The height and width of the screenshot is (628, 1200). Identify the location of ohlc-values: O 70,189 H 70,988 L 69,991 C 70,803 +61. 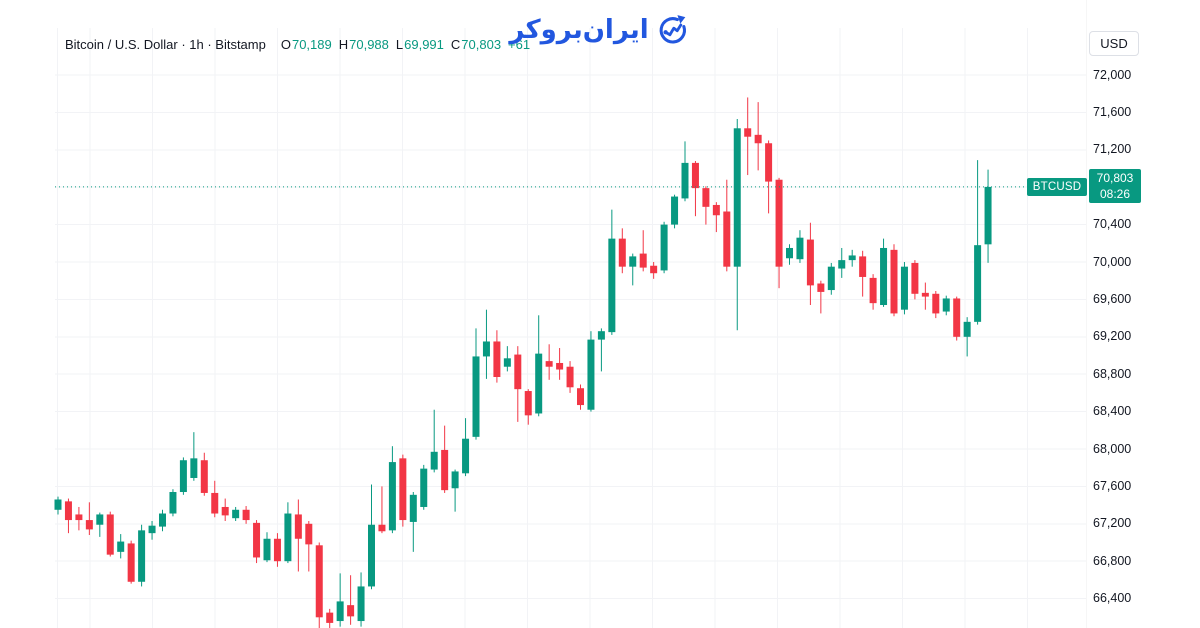
(402, 44).